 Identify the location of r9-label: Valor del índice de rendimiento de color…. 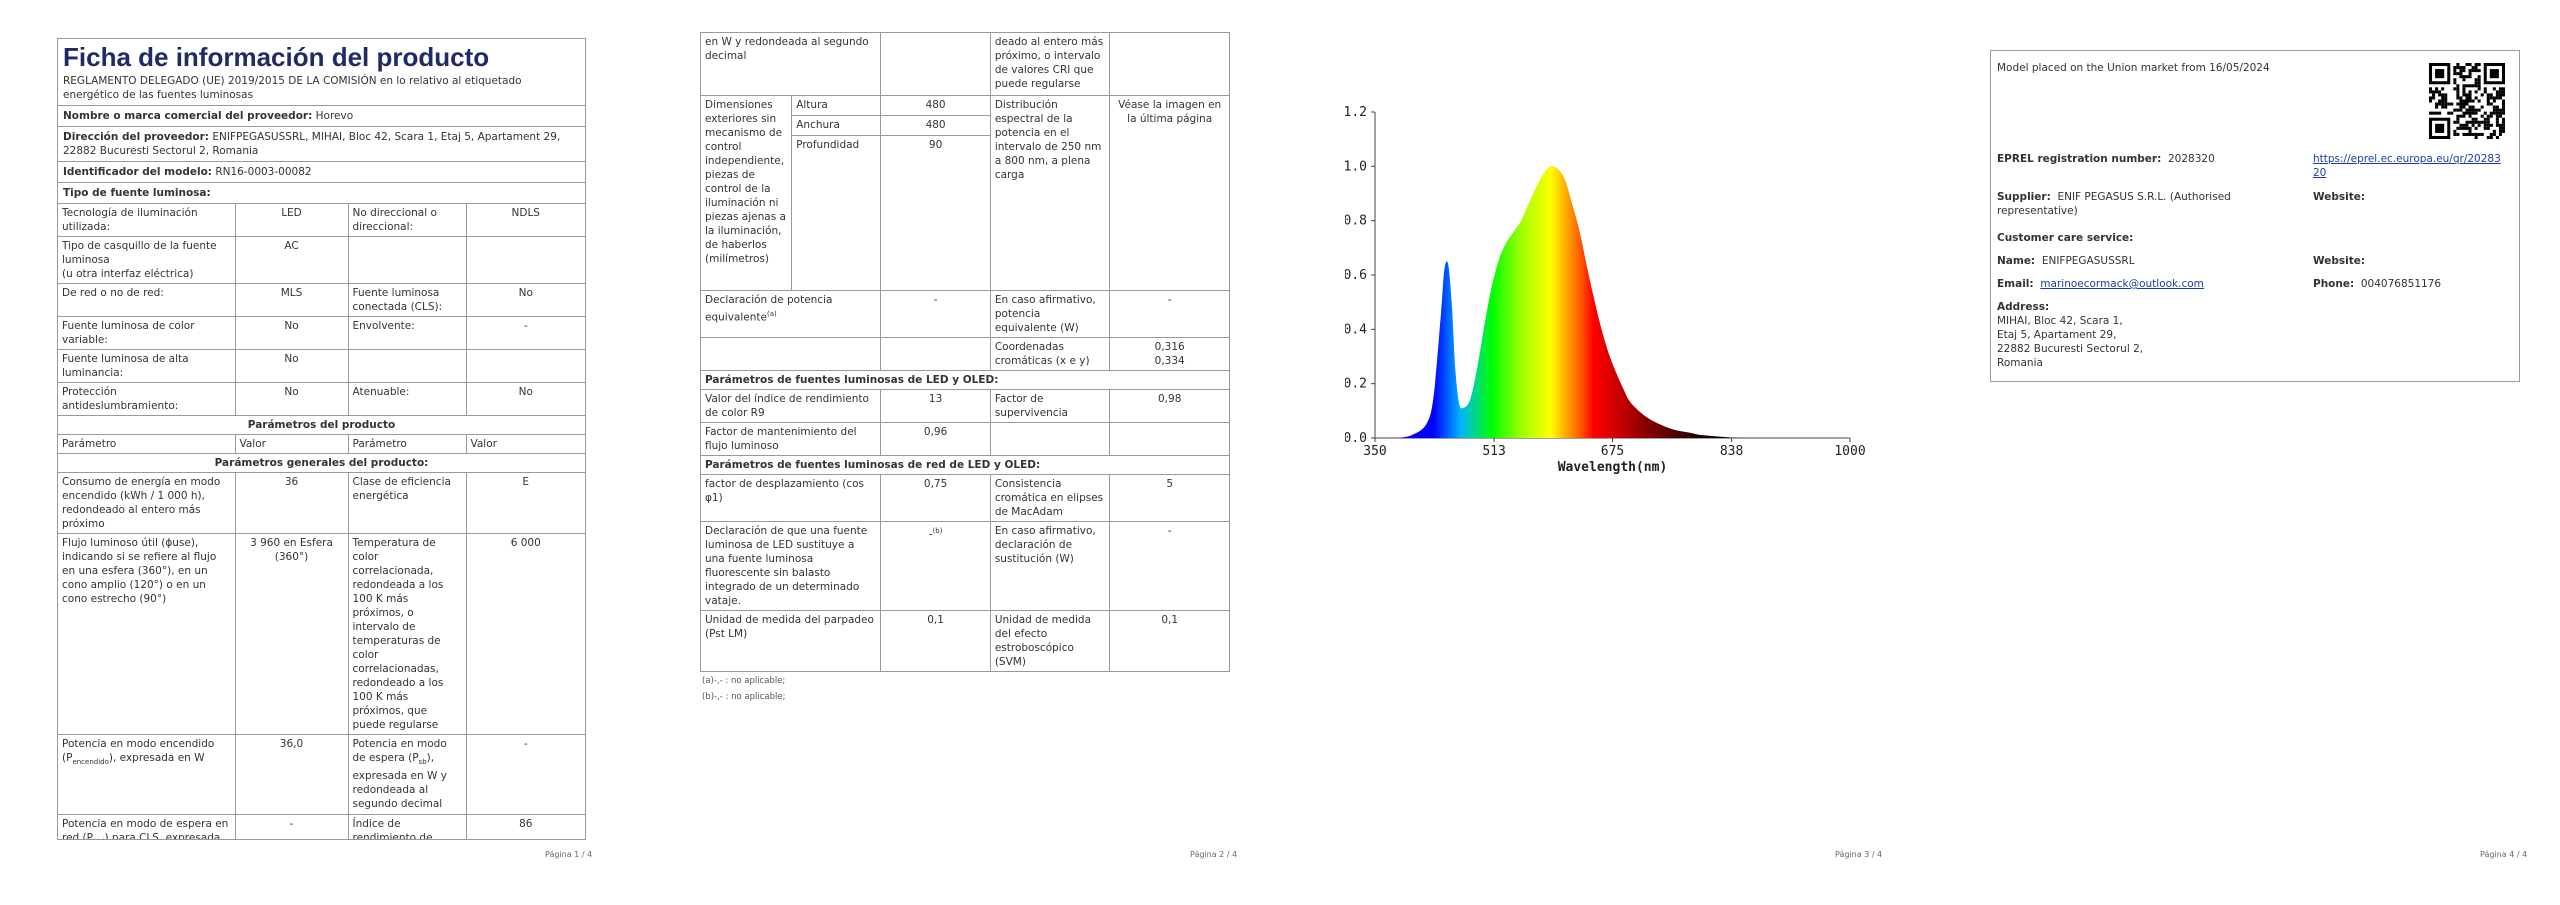
(791, 406).